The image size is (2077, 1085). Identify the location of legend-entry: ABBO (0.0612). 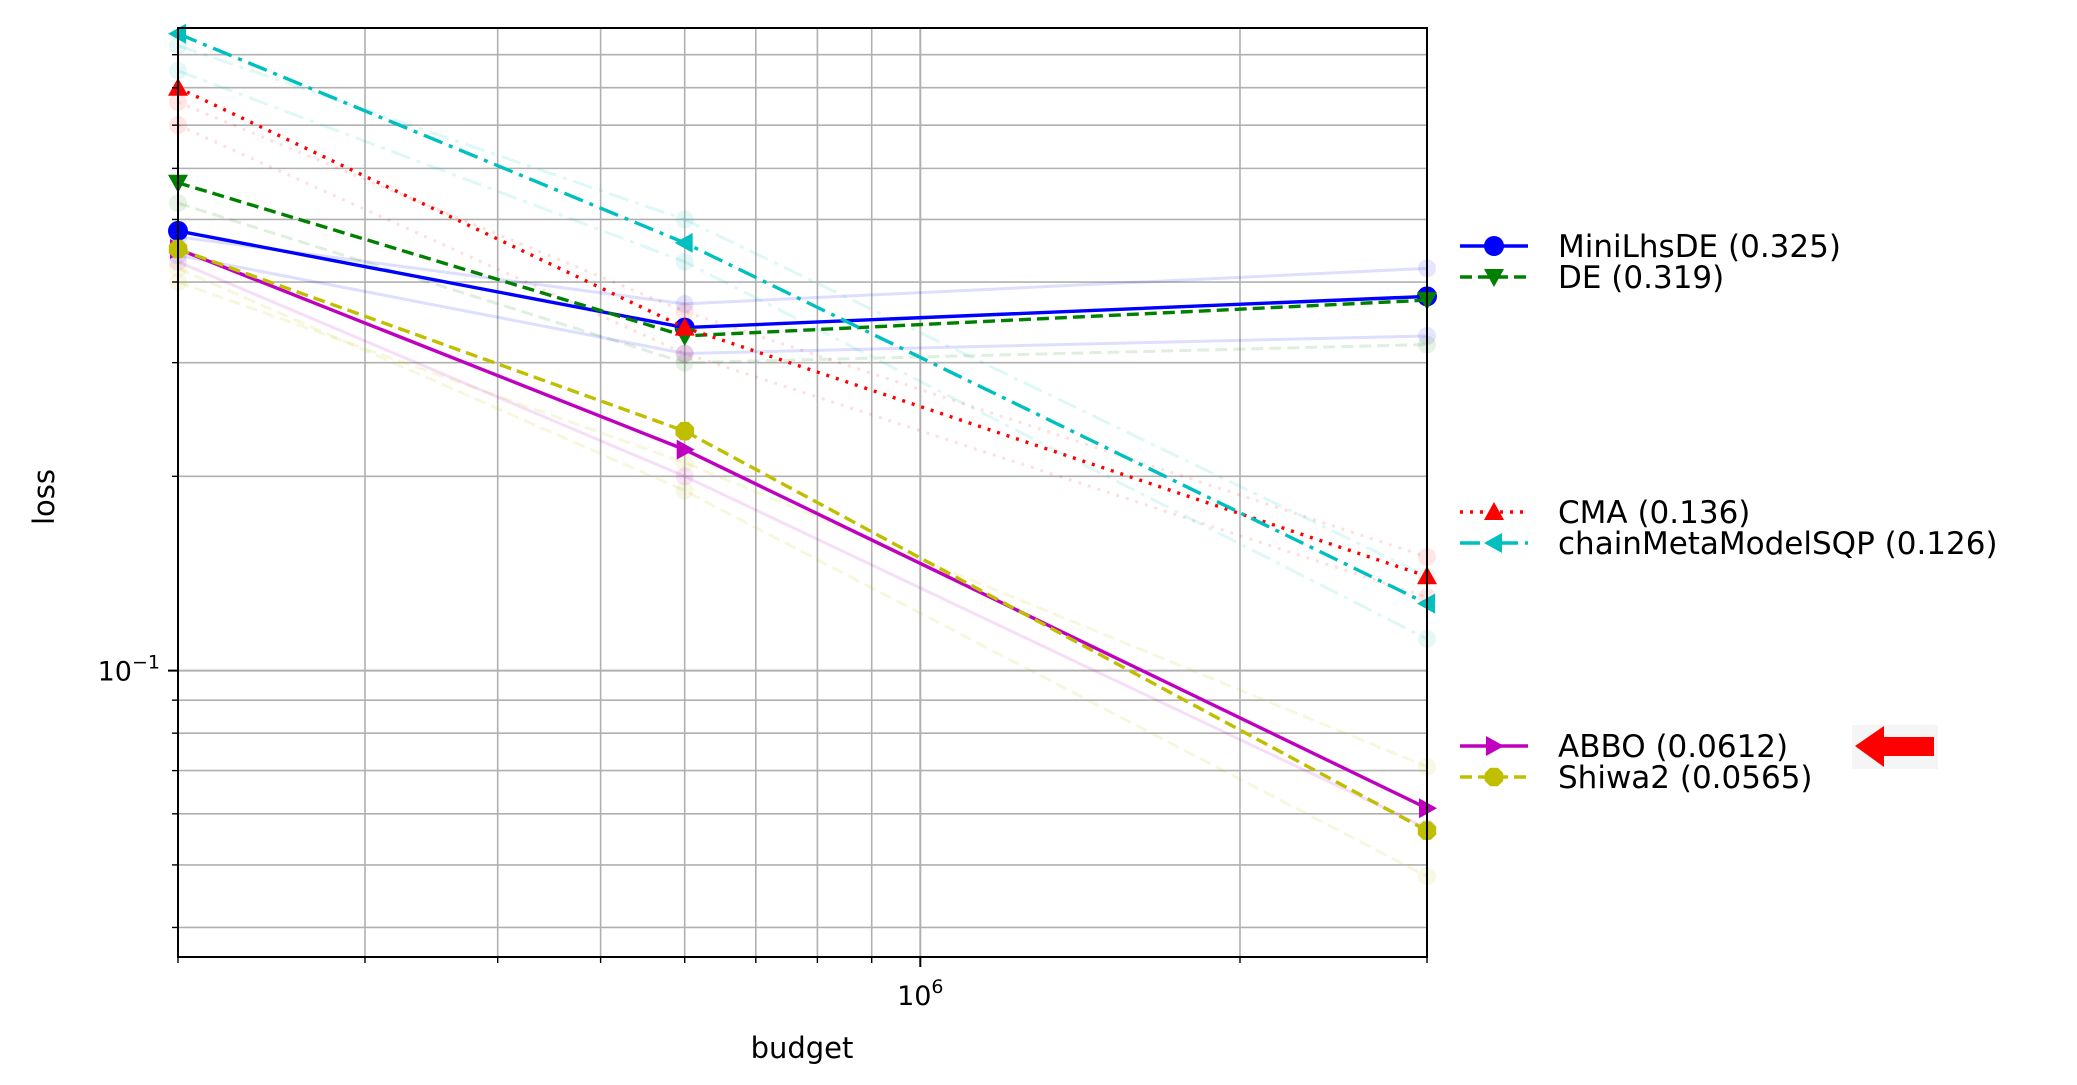
(1624, 747).